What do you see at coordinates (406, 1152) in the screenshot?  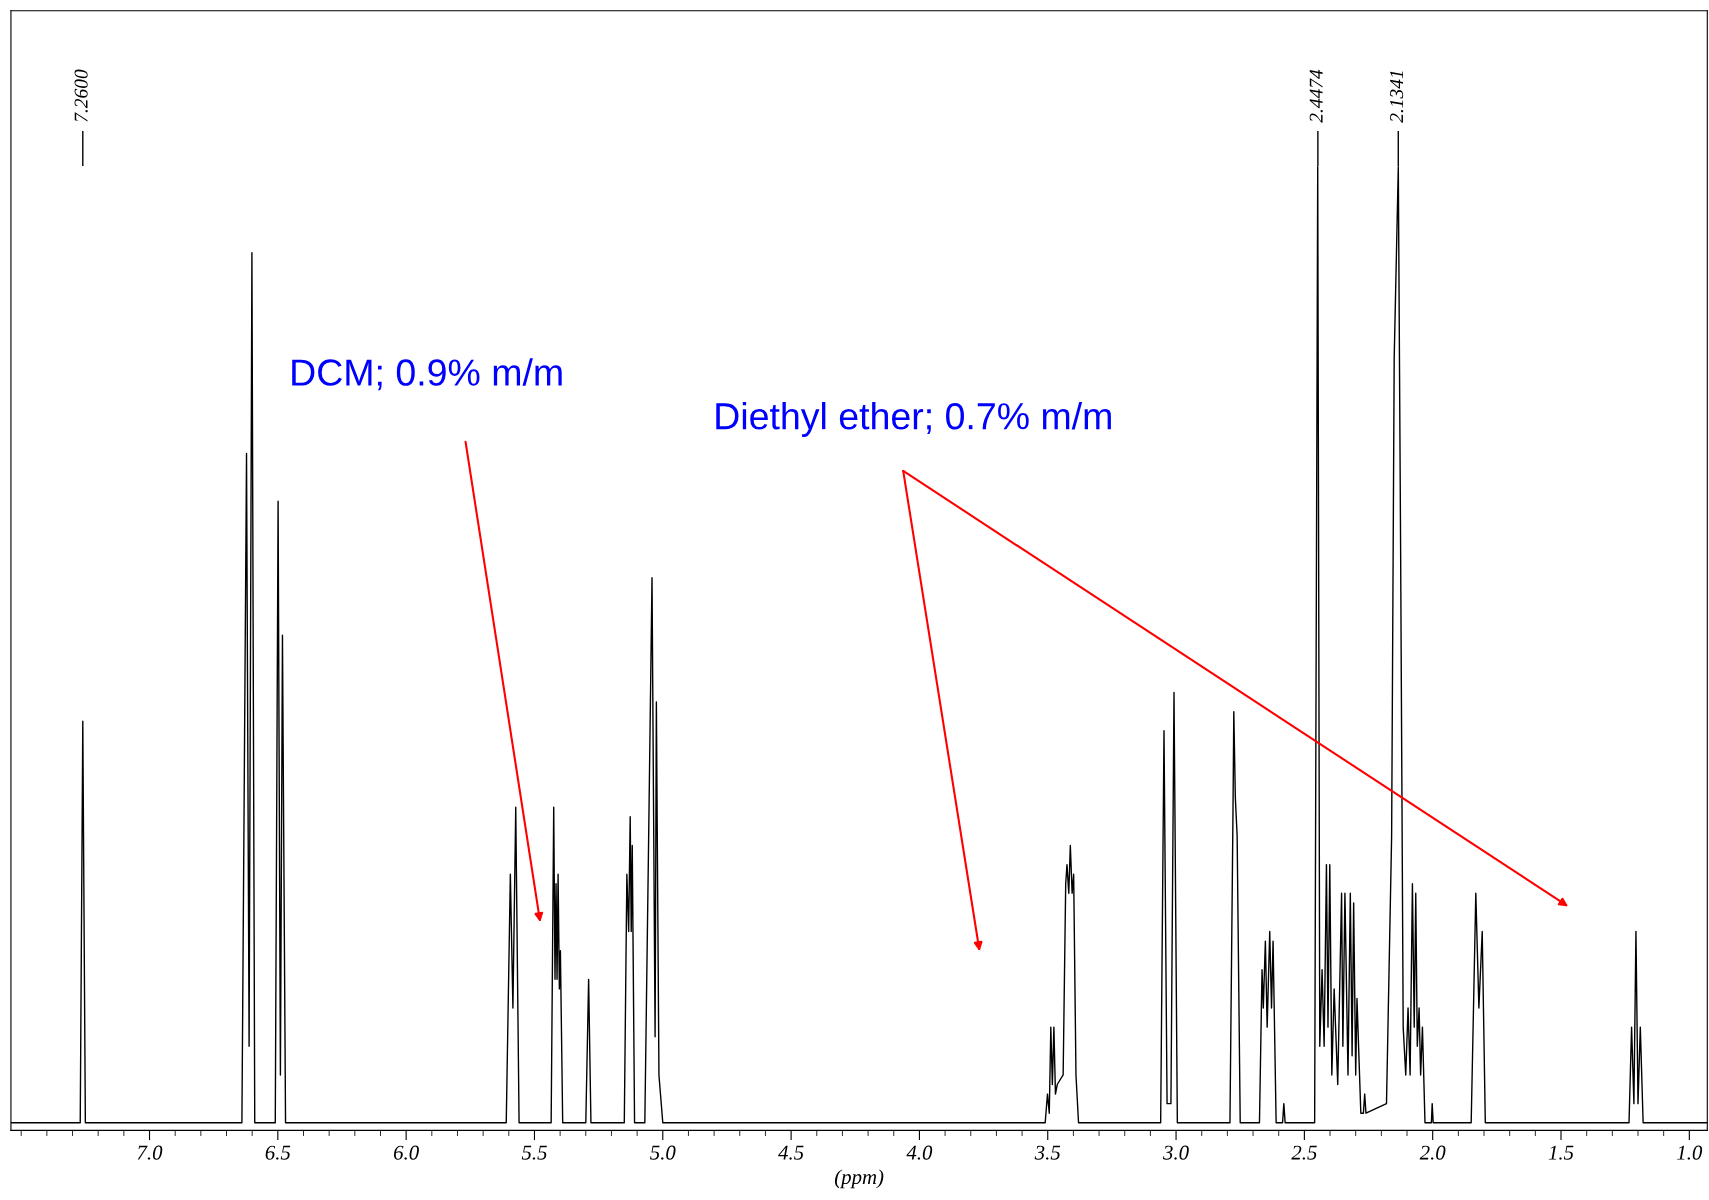 I see `x-tick-label: 6.0` at bounding box center [406, 1152].